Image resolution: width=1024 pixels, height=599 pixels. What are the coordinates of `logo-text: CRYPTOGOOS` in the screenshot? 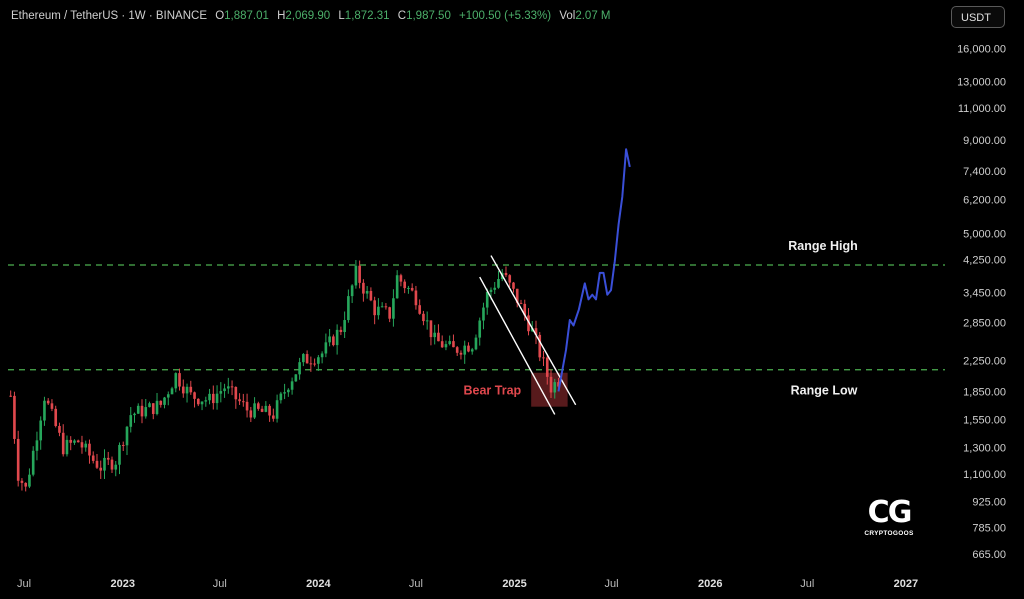 It's located at (889, 533).